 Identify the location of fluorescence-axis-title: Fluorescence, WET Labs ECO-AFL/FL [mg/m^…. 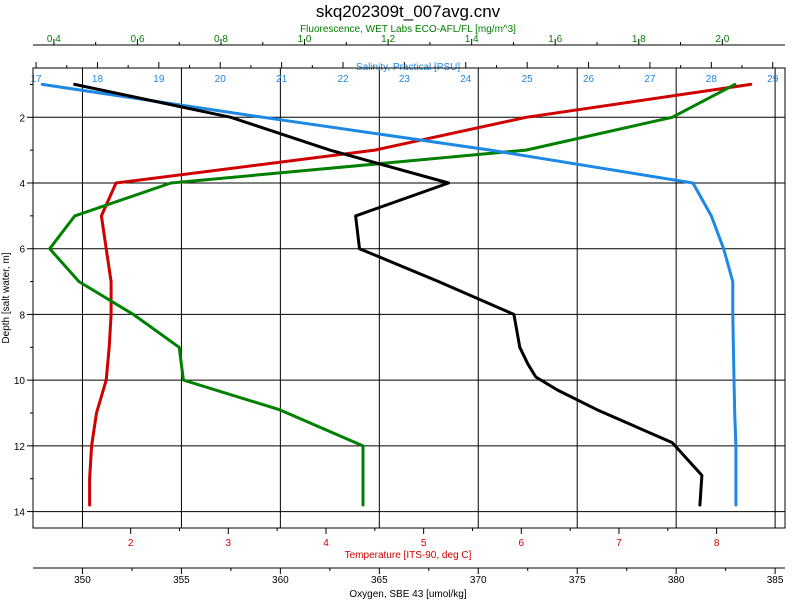
(408, 29).